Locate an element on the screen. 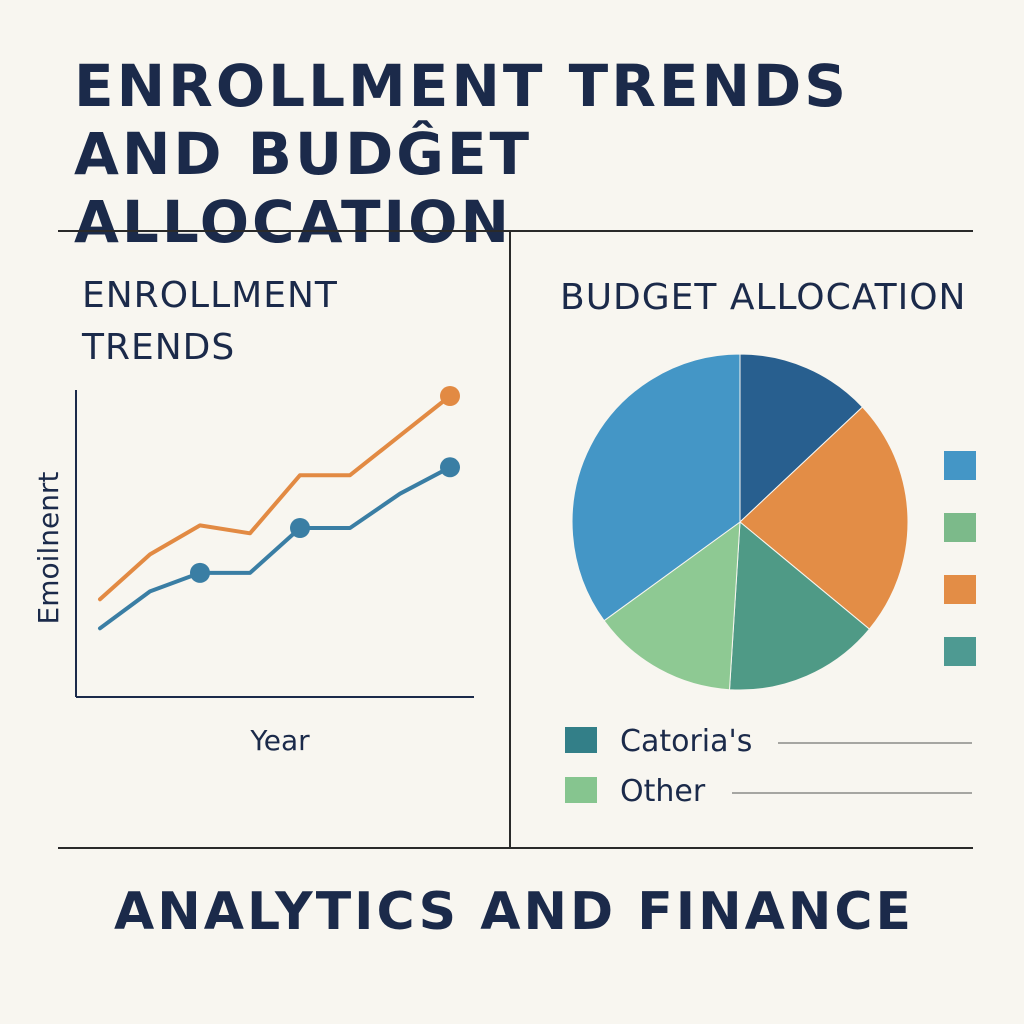 Image resolution: width=1024 pixels, height=1024 pixels. x-axis-label: Year is located at coordinates (279, 740).